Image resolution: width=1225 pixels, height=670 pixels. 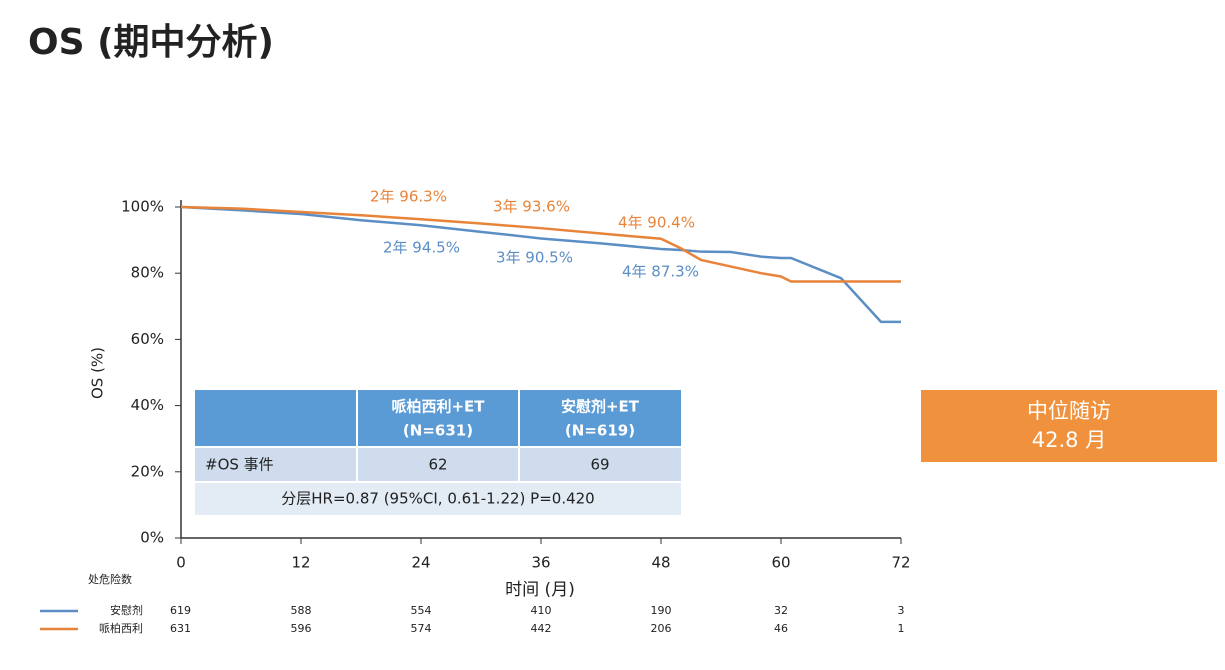 What do you see at coordinates (142, 207) in the screenshot?
I see `y-tick-label: 100%` at bounding box center [142, 207].